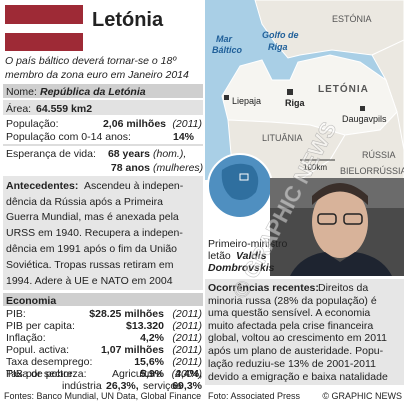 The image size is (404, 402). I want to click on estonia, so click(329, 29).